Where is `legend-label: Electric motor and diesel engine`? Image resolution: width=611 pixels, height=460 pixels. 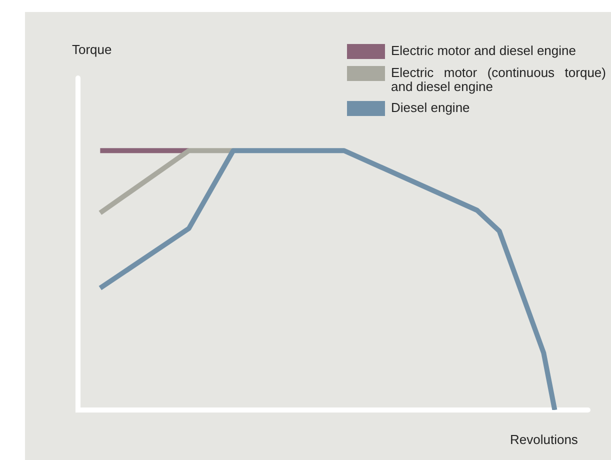 legend-label: Electric motor and diesel engine is located at coordinates (484, 50).